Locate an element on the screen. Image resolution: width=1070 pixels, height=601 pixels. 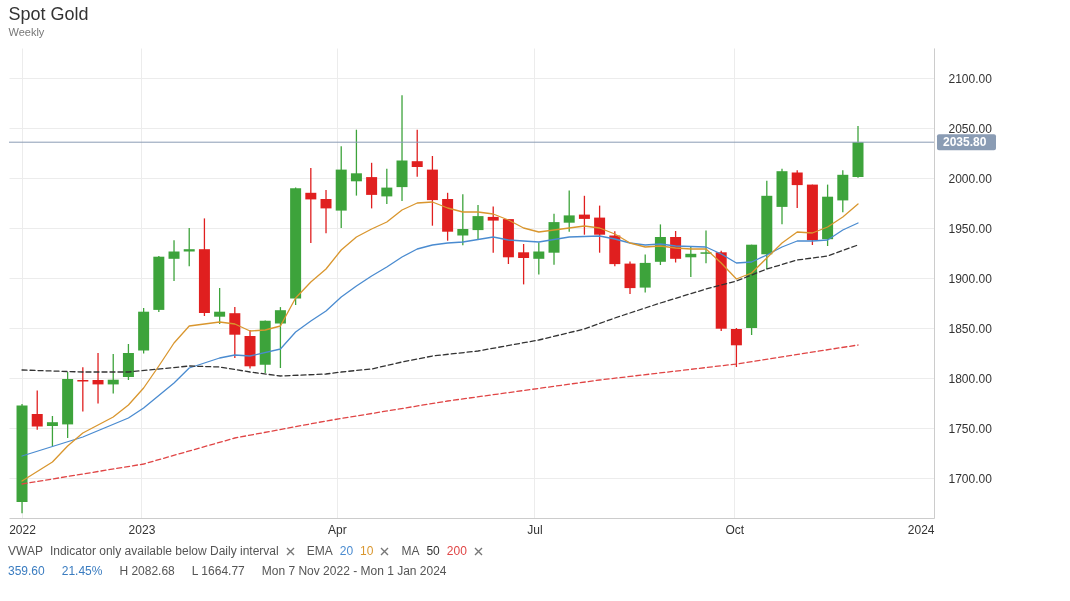
text: L 1664.77 is located at coordinates (218, 571).